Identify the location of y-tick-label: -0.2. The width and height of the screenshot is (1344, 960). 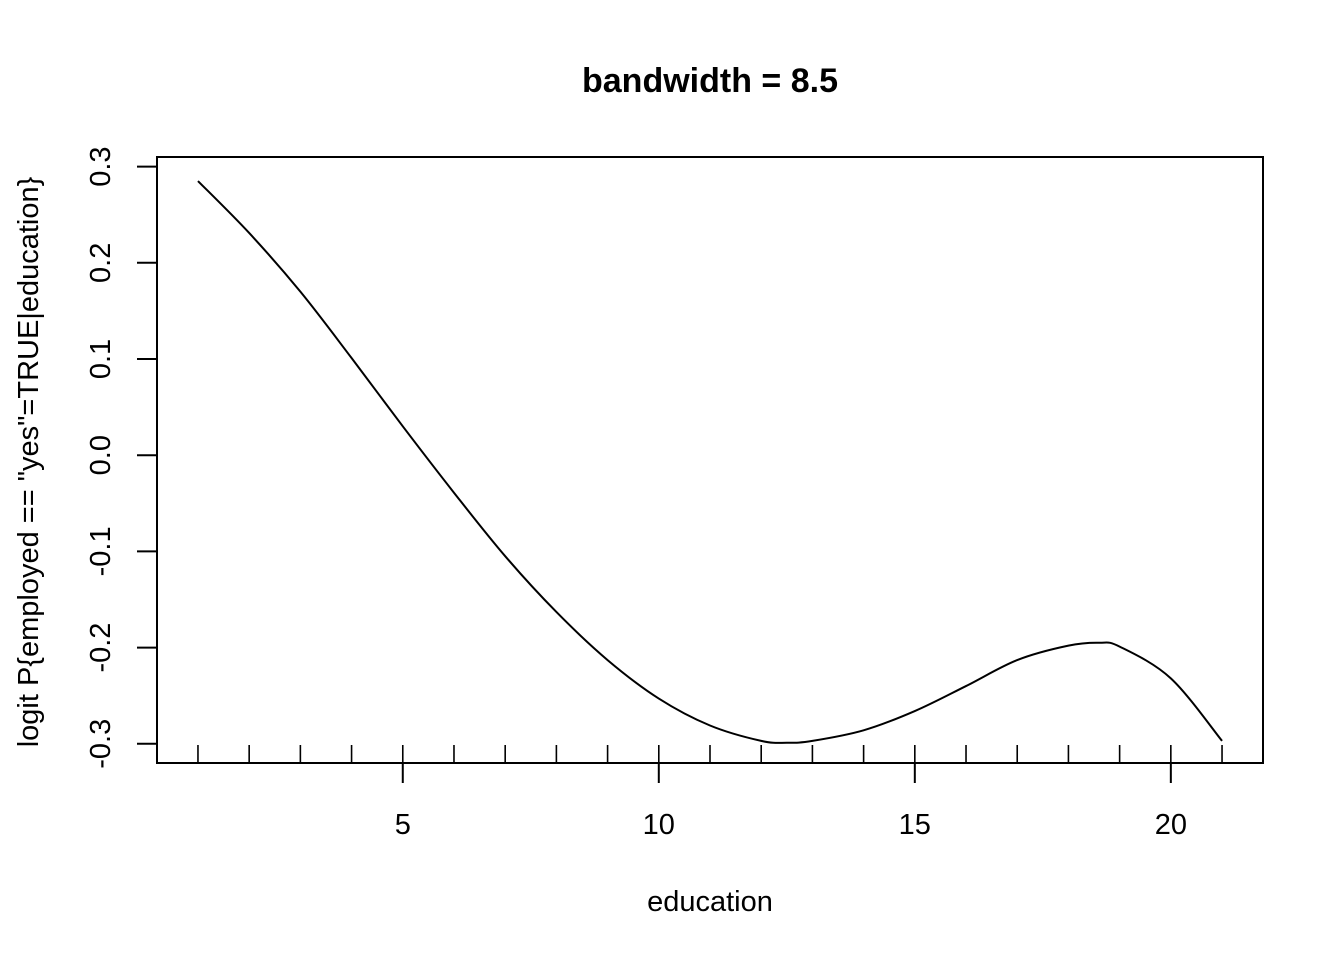
(101, 648).